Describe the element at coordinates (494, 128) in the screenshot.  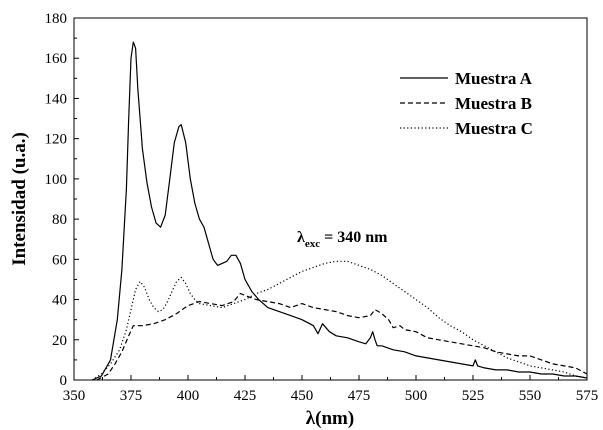
I see `legend-label-muestra-c: Muestra C` at that location.